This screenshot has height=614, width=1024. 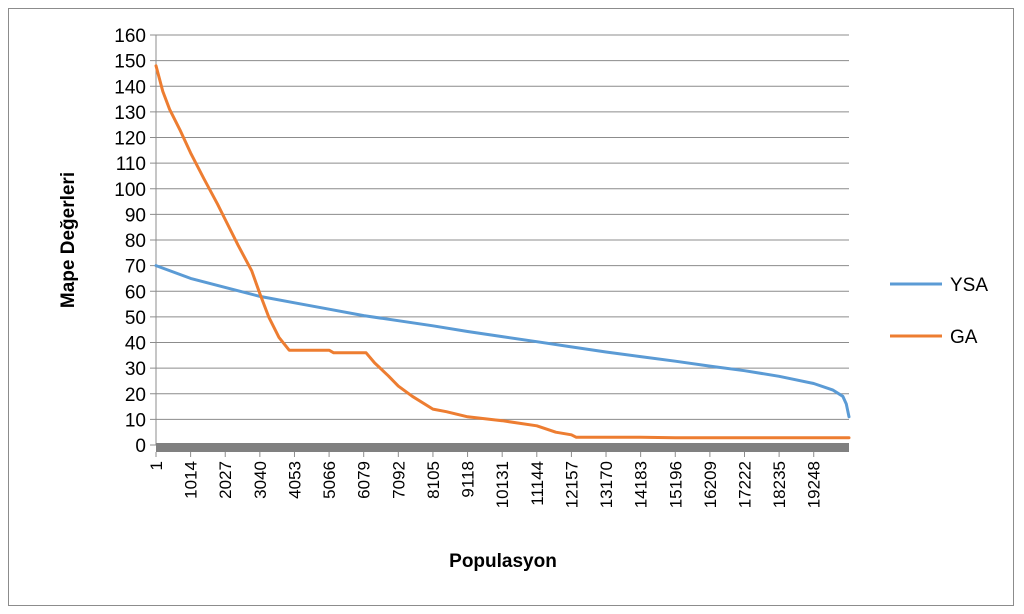 I want to click on x-tick-label: 16209, so click(x=710, y=484).